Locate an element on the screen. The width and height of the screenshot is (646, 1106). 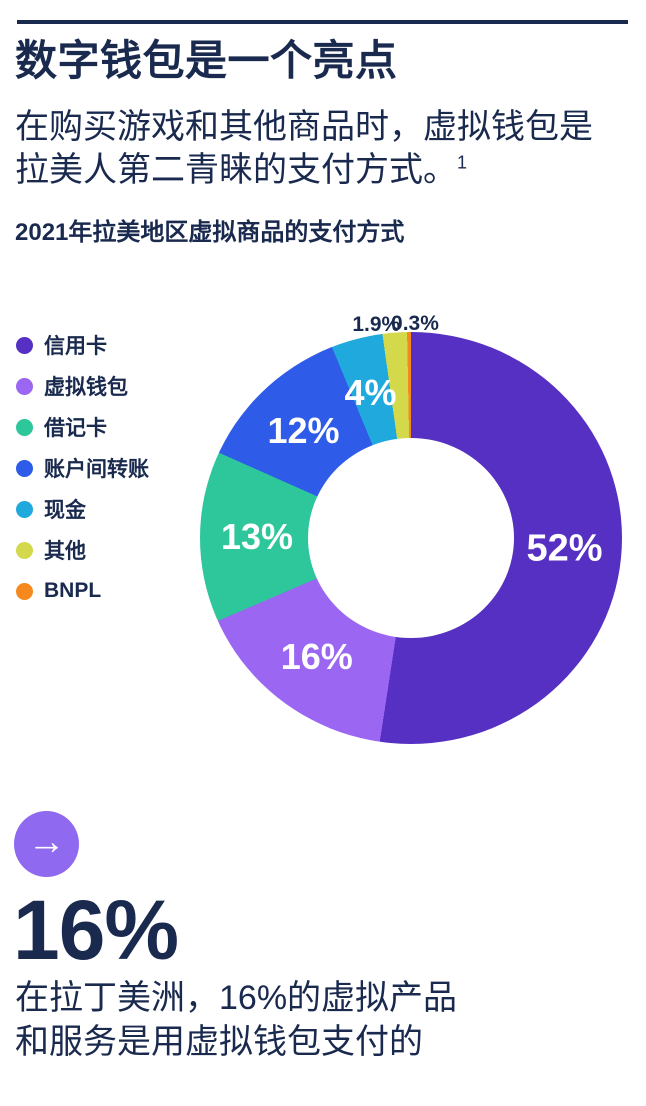
legend-item-4: 现金 is located at coordinates (82, 509).